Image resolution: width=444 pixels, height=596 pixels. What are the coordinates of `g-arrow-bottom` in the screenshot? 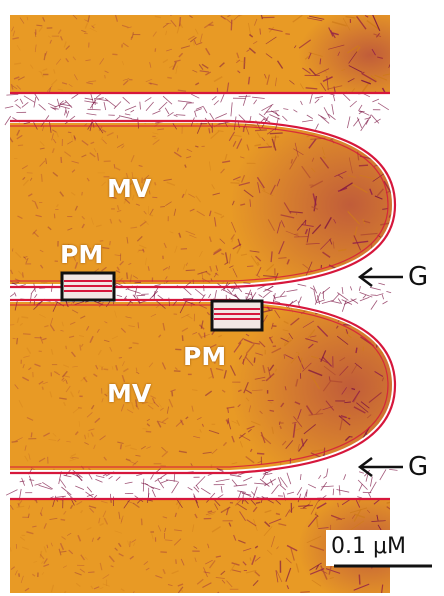 It's located at (380, 467).